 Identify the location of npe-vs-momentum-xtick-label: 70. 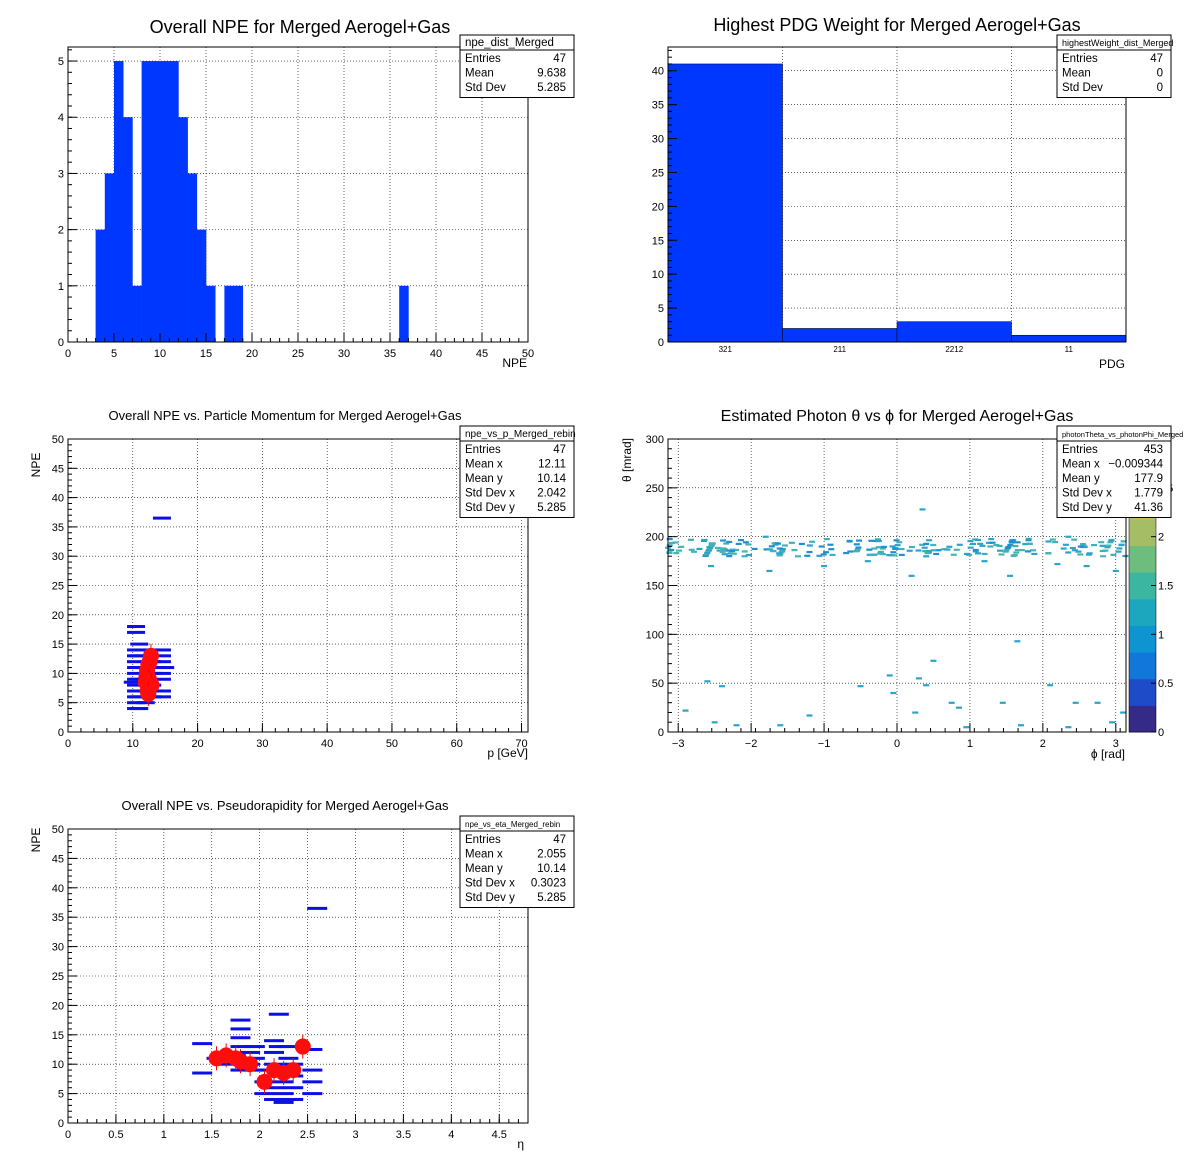
(521, 744).